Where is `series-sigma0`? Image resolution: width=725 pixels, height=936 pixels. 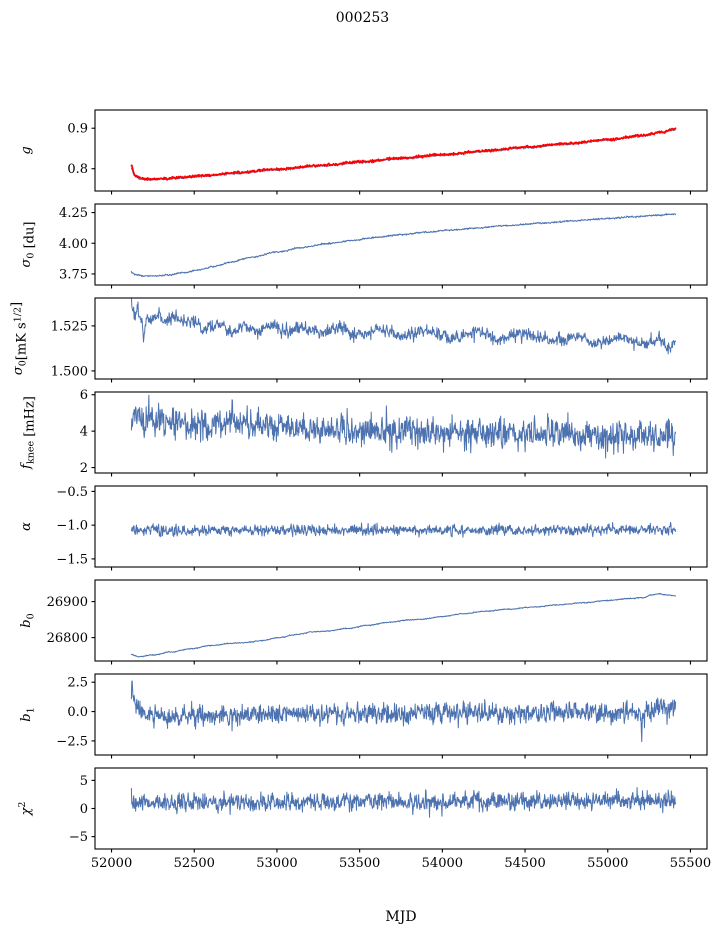 series-sigma0 is located at coordinates (403, 245).